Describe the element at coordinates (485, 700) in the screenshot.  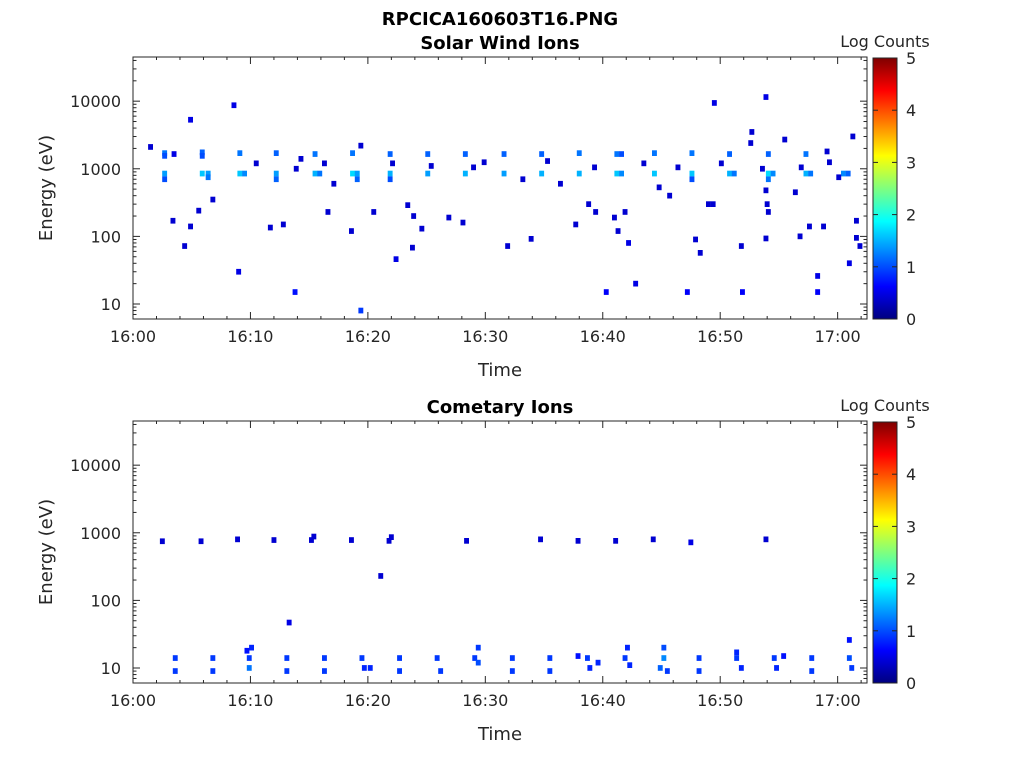
I see `cometary-ions-x-tick-label: 16:30` at that location.